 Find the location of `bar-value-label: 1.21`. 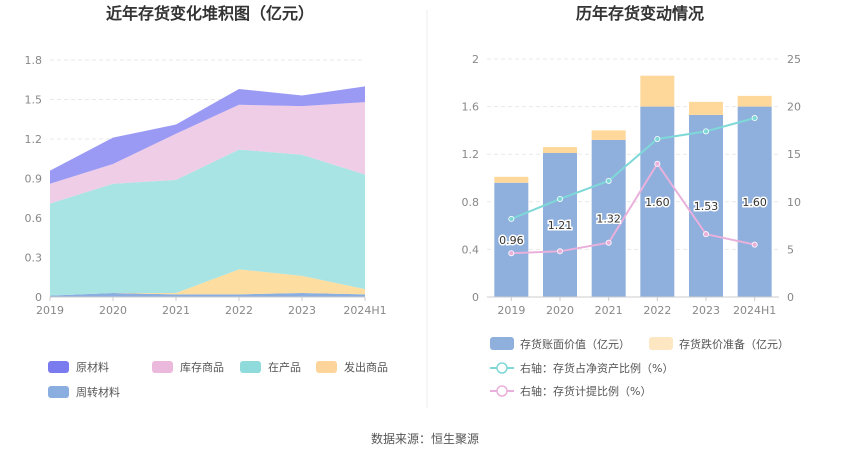

bar-value-label: 1.21 is located at coordinates (560, 225).